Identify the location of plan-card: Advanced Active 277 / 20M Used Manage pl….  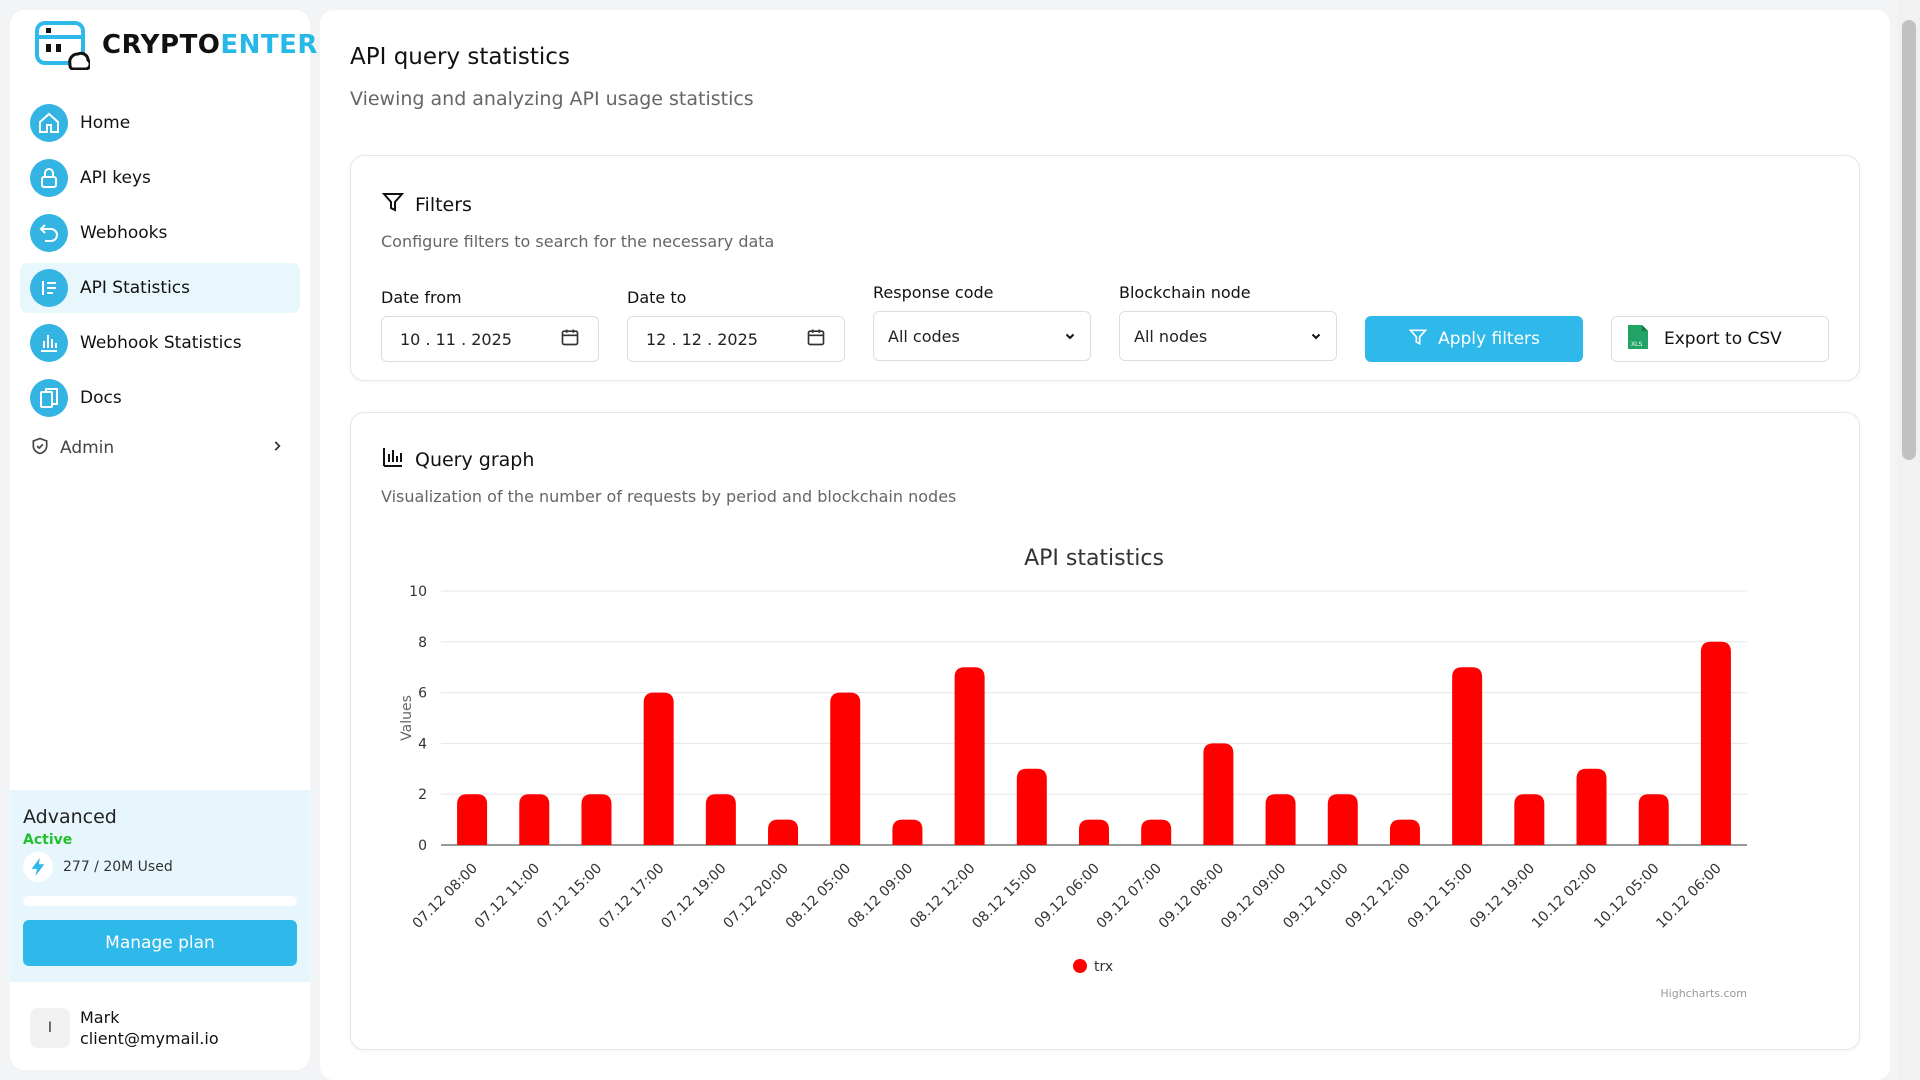
(160, 886).